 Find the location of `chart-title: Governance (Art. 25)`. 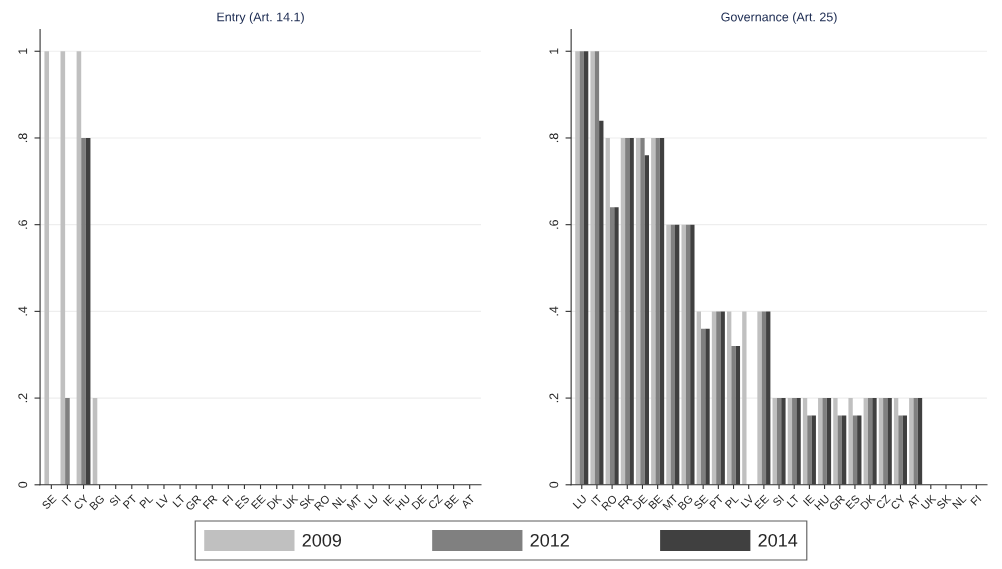

chart-title: Governance (Art. 25) is located at coordinates (779, 18).